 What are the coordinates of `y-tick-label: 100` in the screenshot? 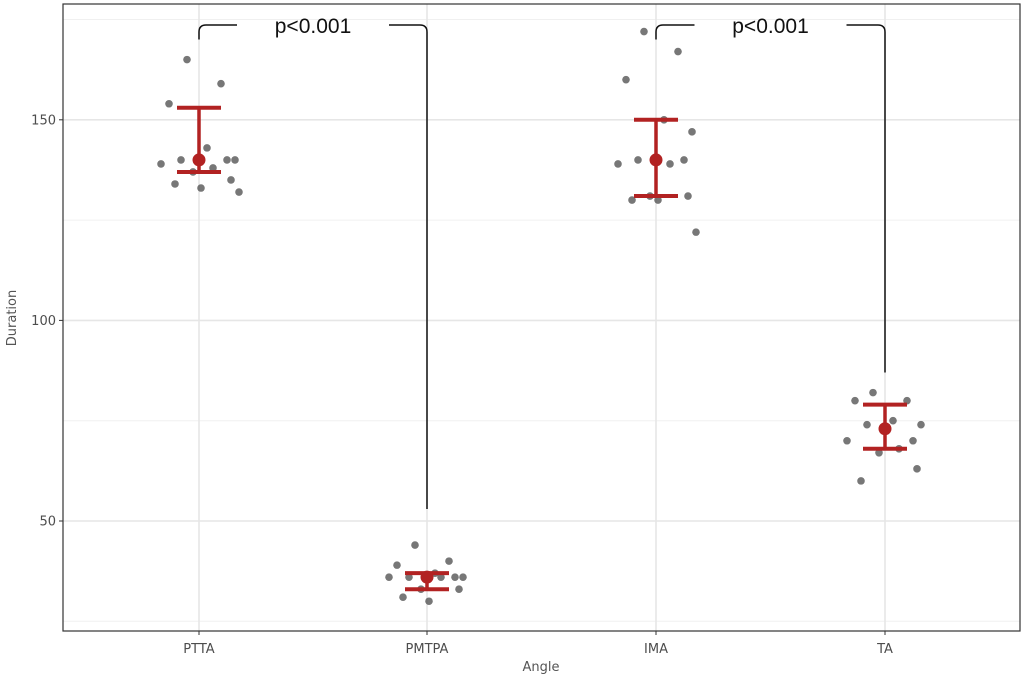 It's located at (43, 321).